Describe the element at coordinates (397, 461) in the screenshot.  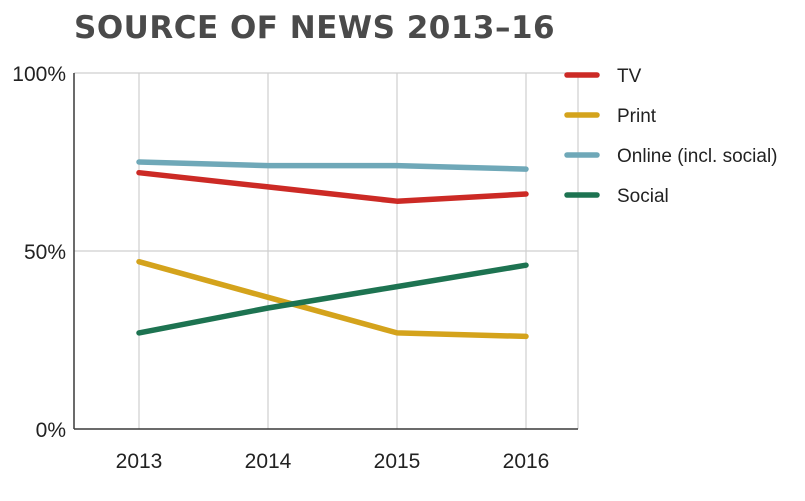
I see `x-tick-label: 2015` at that location.